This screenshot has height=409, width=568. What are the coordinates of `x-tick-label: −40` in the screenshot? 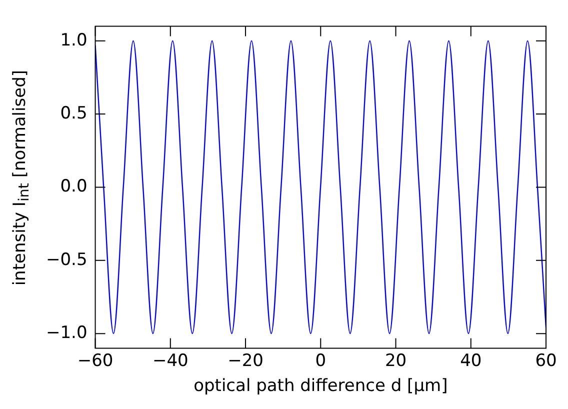 It's located at (170, 360).